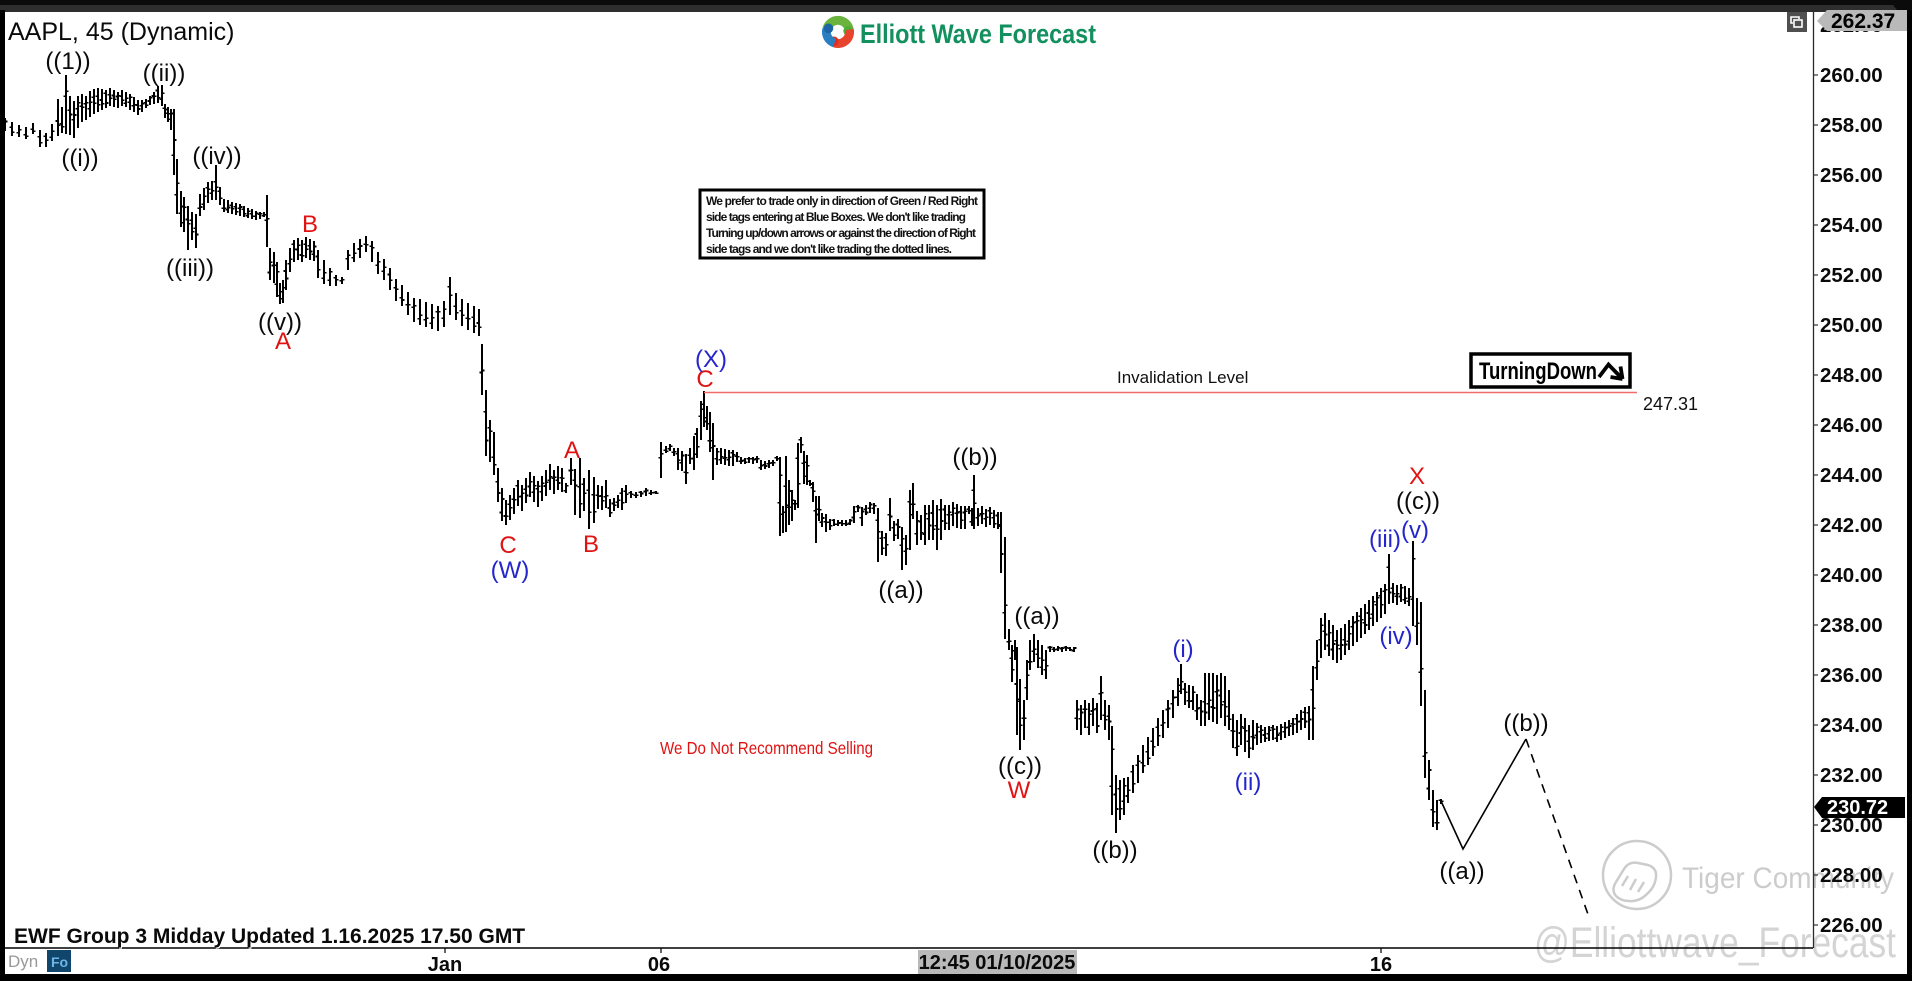 Image resolution: width=1912 pixels, height=981 pixels. Describe the element at coordinates (1851, 525) in the screenshot. I see `svg-text: 242.00` at that location.